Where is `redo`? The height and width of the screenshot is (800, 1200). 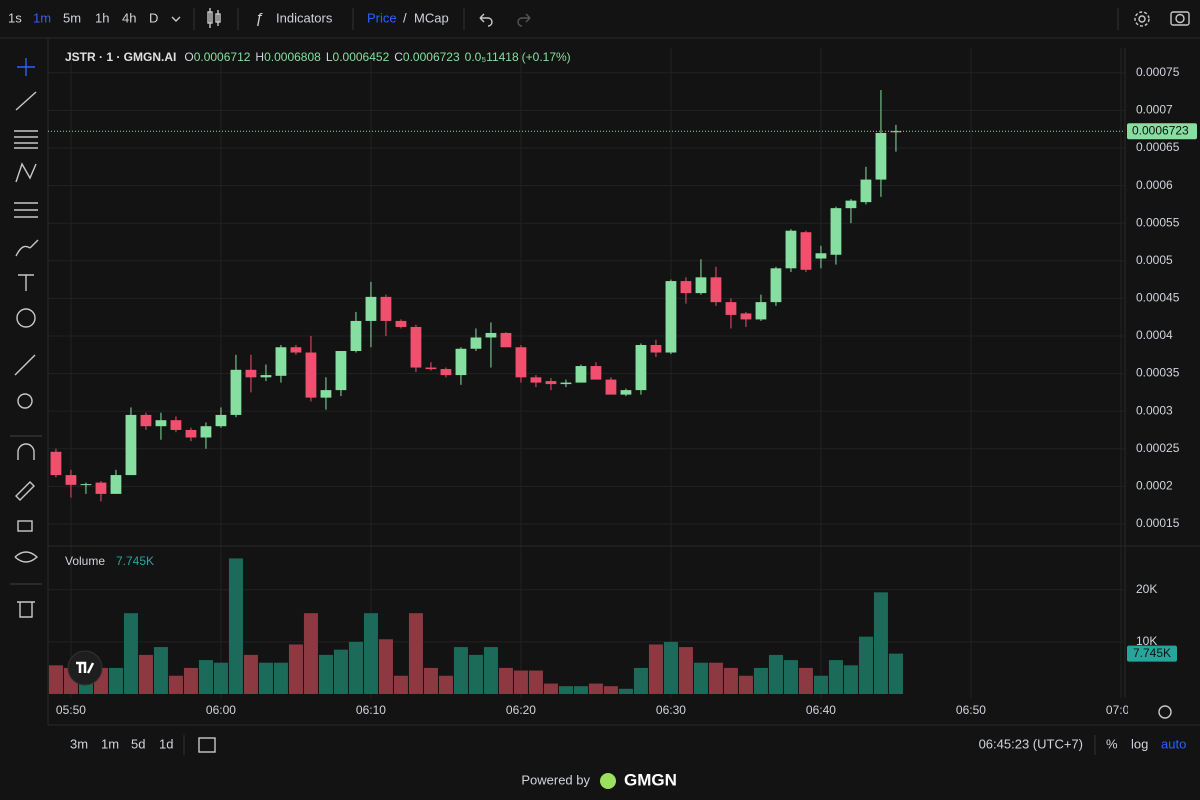 redo is located at coordinates (524, 20).